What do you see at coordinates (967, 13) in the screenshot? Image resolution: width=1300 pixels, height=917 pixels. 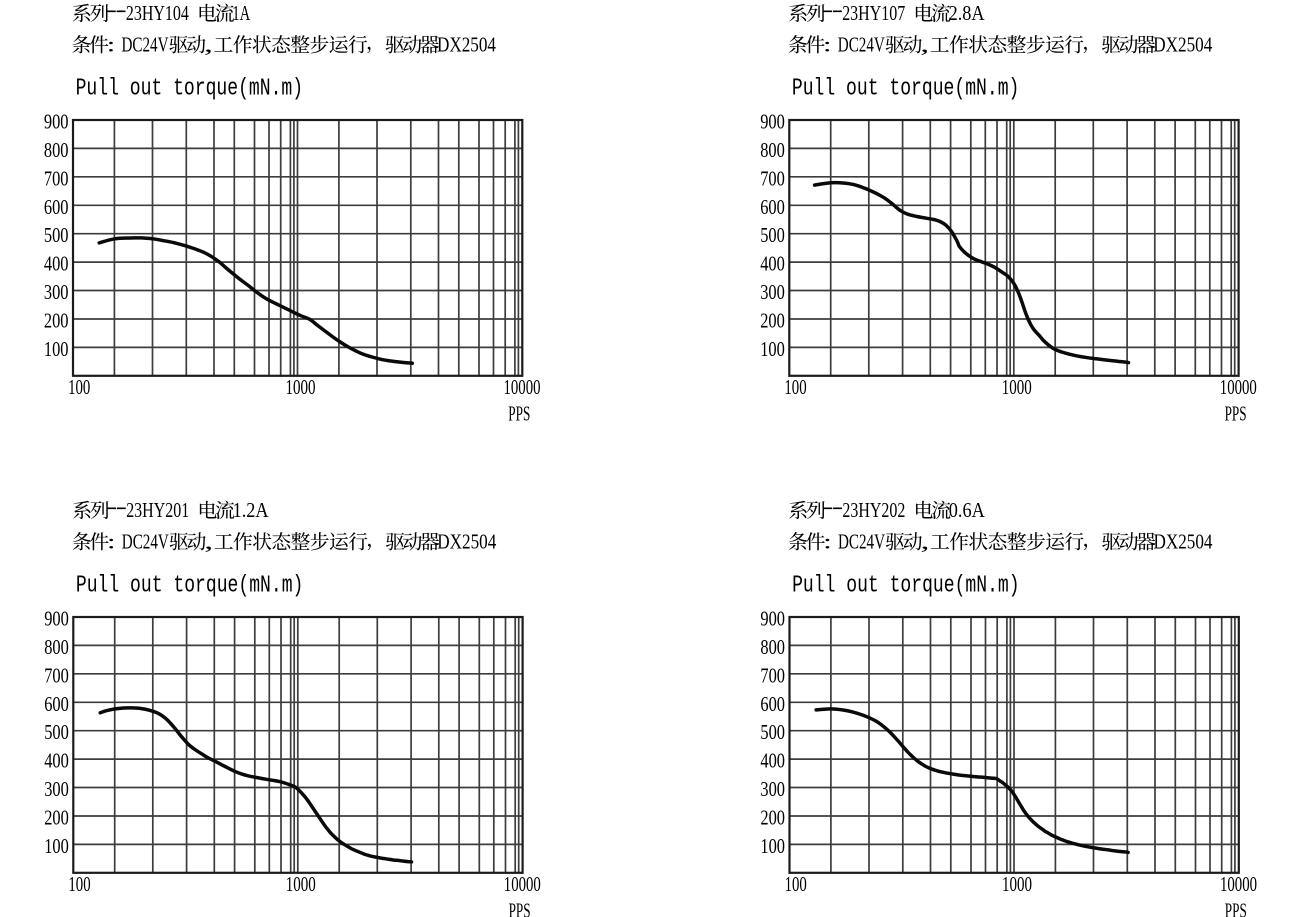 I see `svg-text: 2.8A` at bounding box center [967, 13].